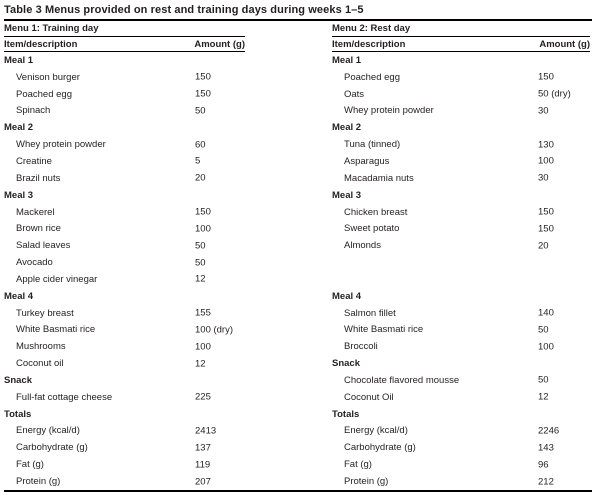  I want to click on item-label: Venison burger, so click(48, 77).